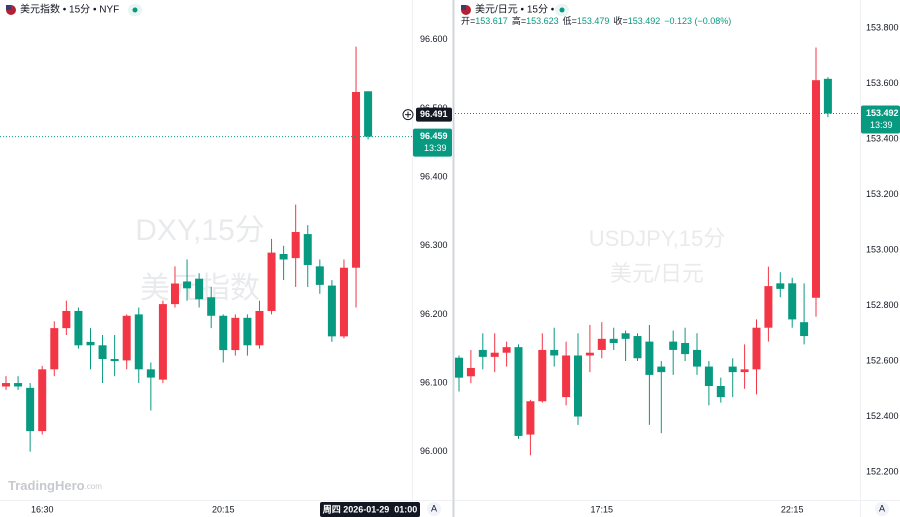 The width and height of the screenshot is (900, 517). What do you see at coordinates (434, 39) in the screenshot?
I see `y-tick-label: 96.600` at bounding box center [434, 39].